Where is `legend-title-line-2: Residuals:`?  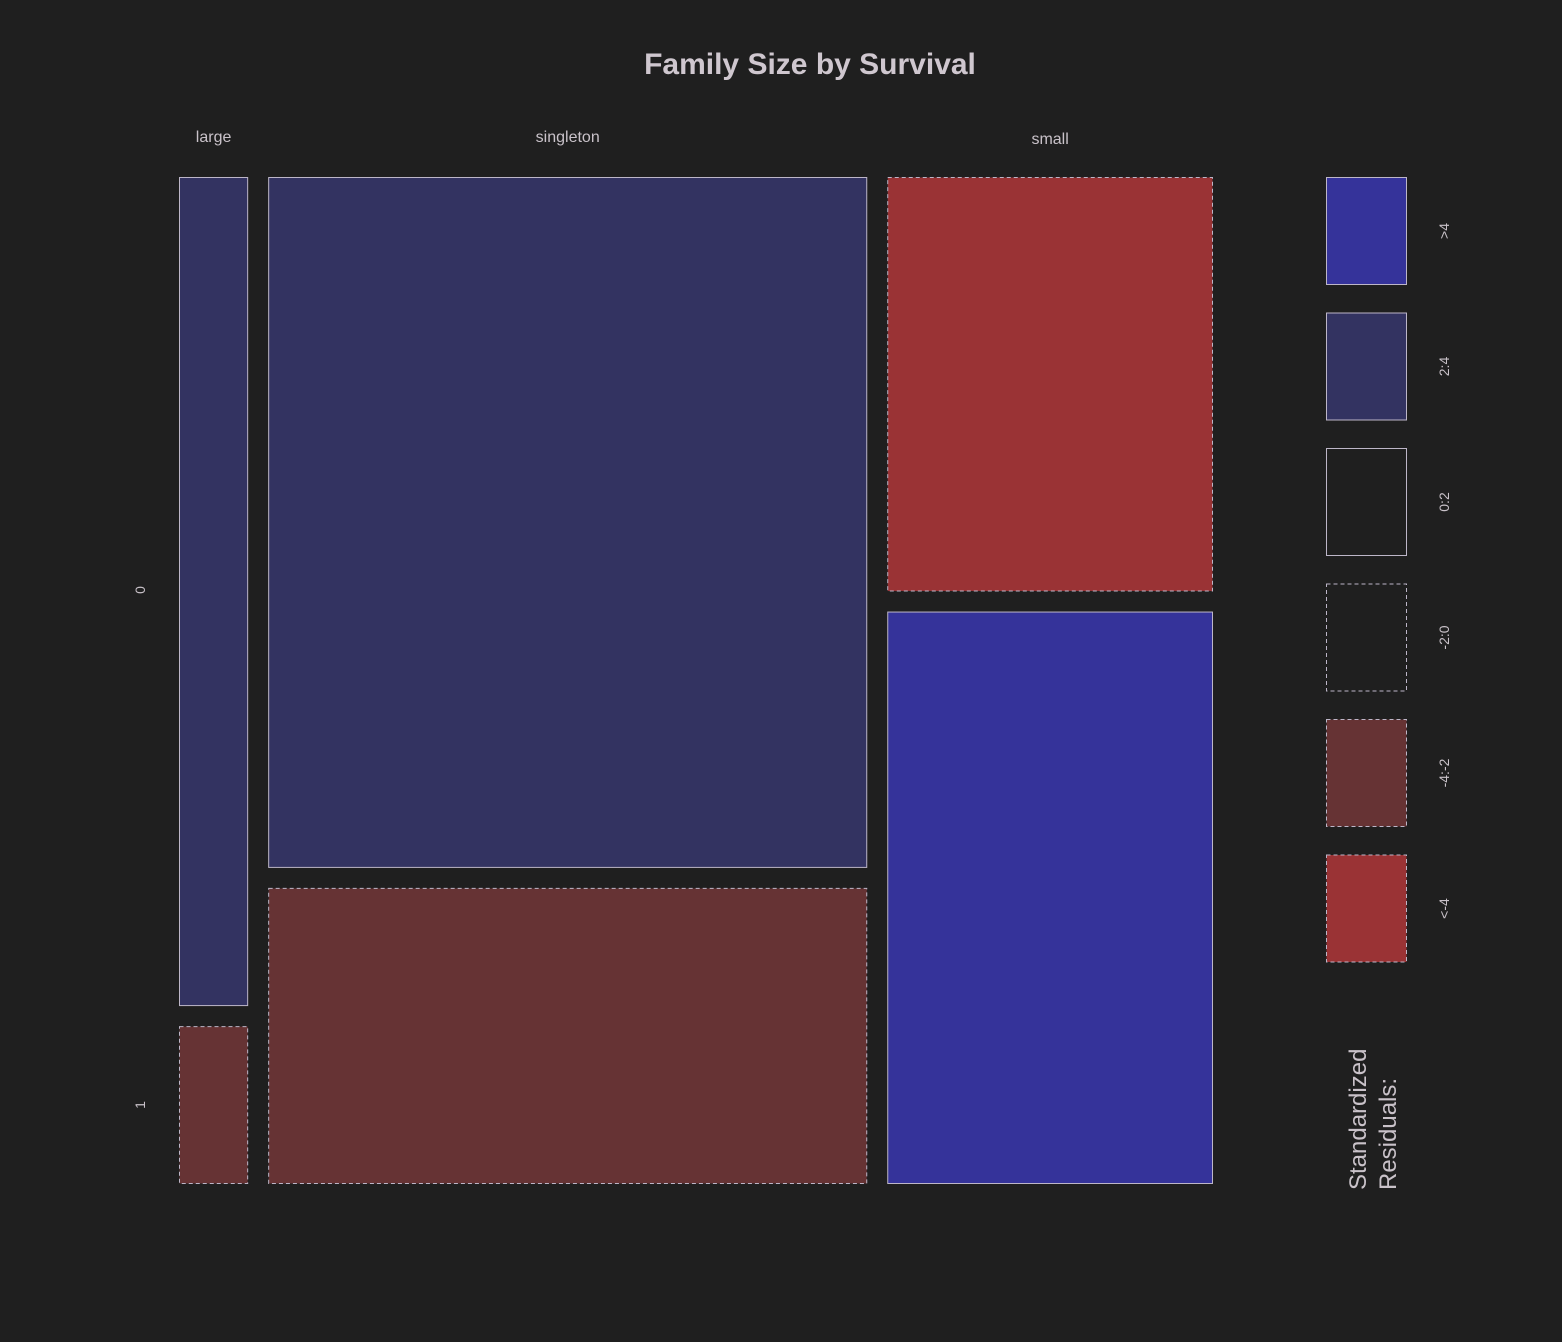
legend-title-line-2: Residuals: is located at coordinates (1388, 1134).